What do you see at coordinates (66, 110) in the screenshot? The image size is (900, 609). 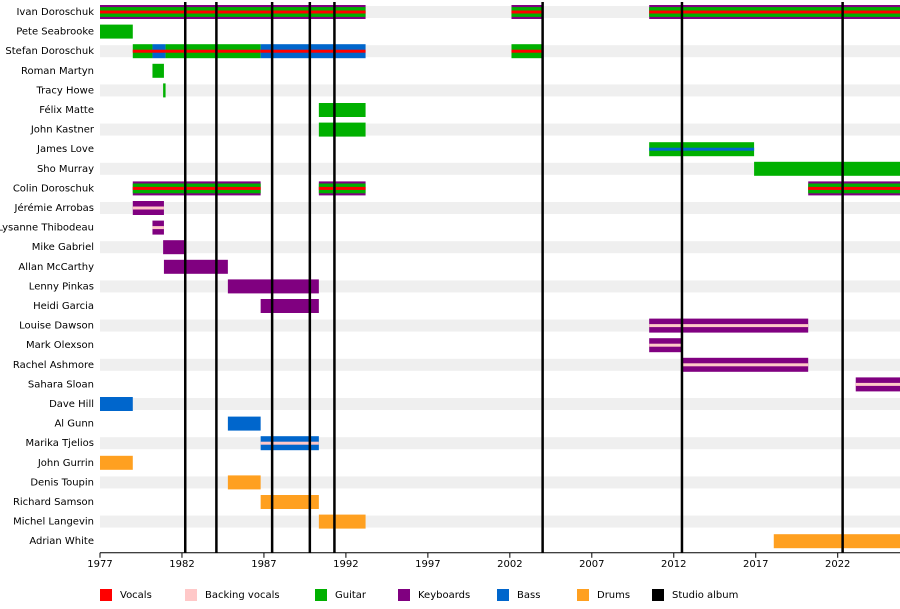 I see `member-name: Félix Matte` at bounding box center [66, 110].